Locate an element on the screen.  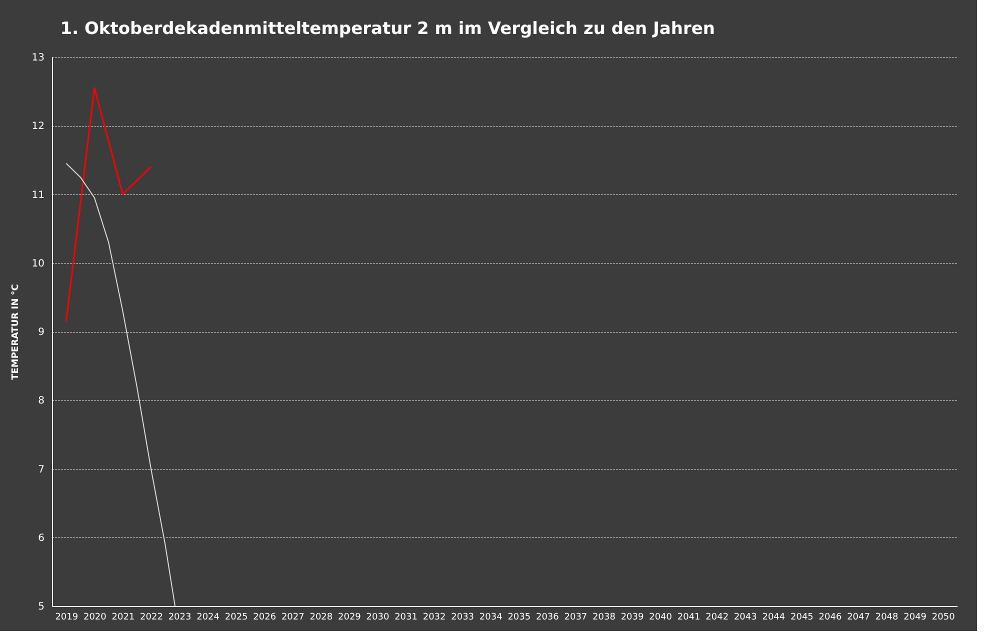
x-tick-label: 2020 is located at coordinates (95, 617).